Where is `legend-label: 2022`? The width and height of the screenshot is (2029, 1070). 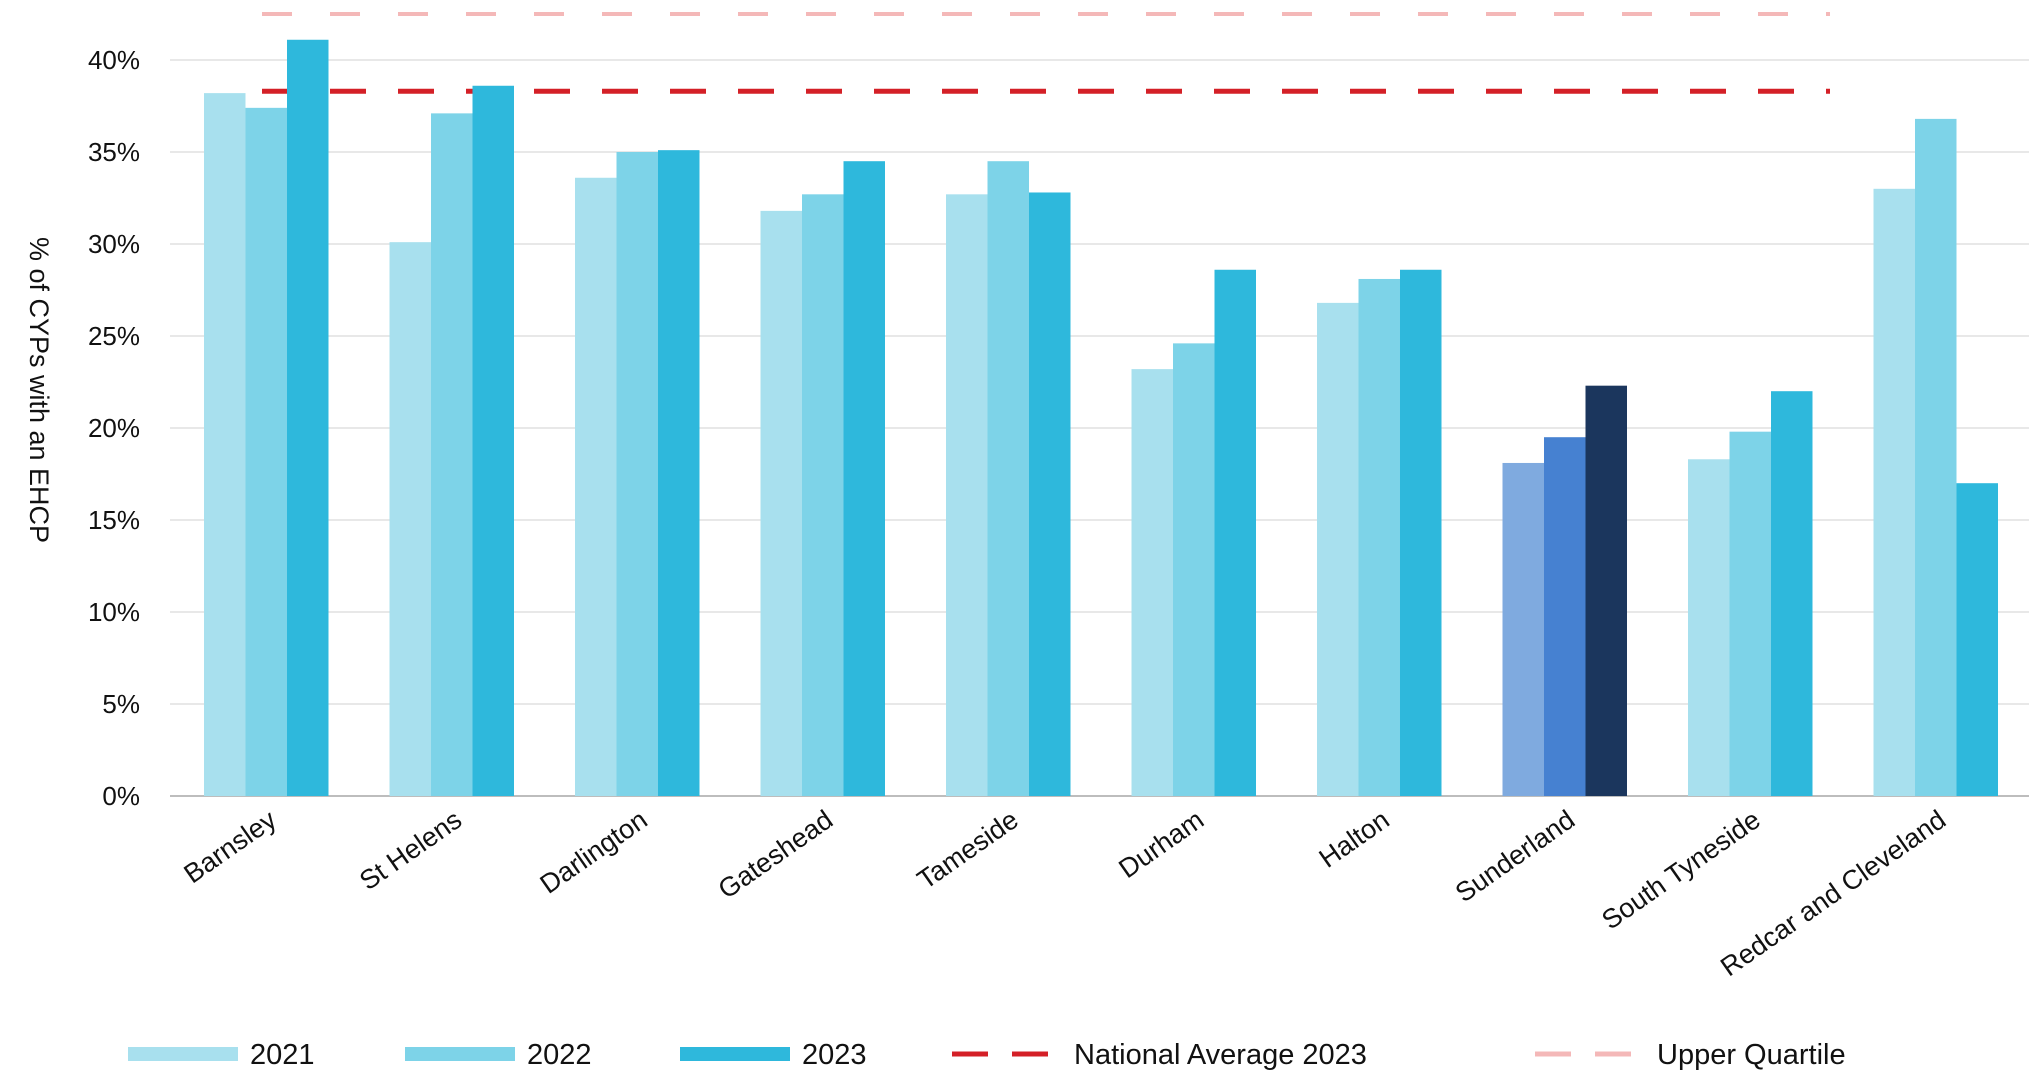
legend-label: 2022 is located at coordinates (559, 1054).